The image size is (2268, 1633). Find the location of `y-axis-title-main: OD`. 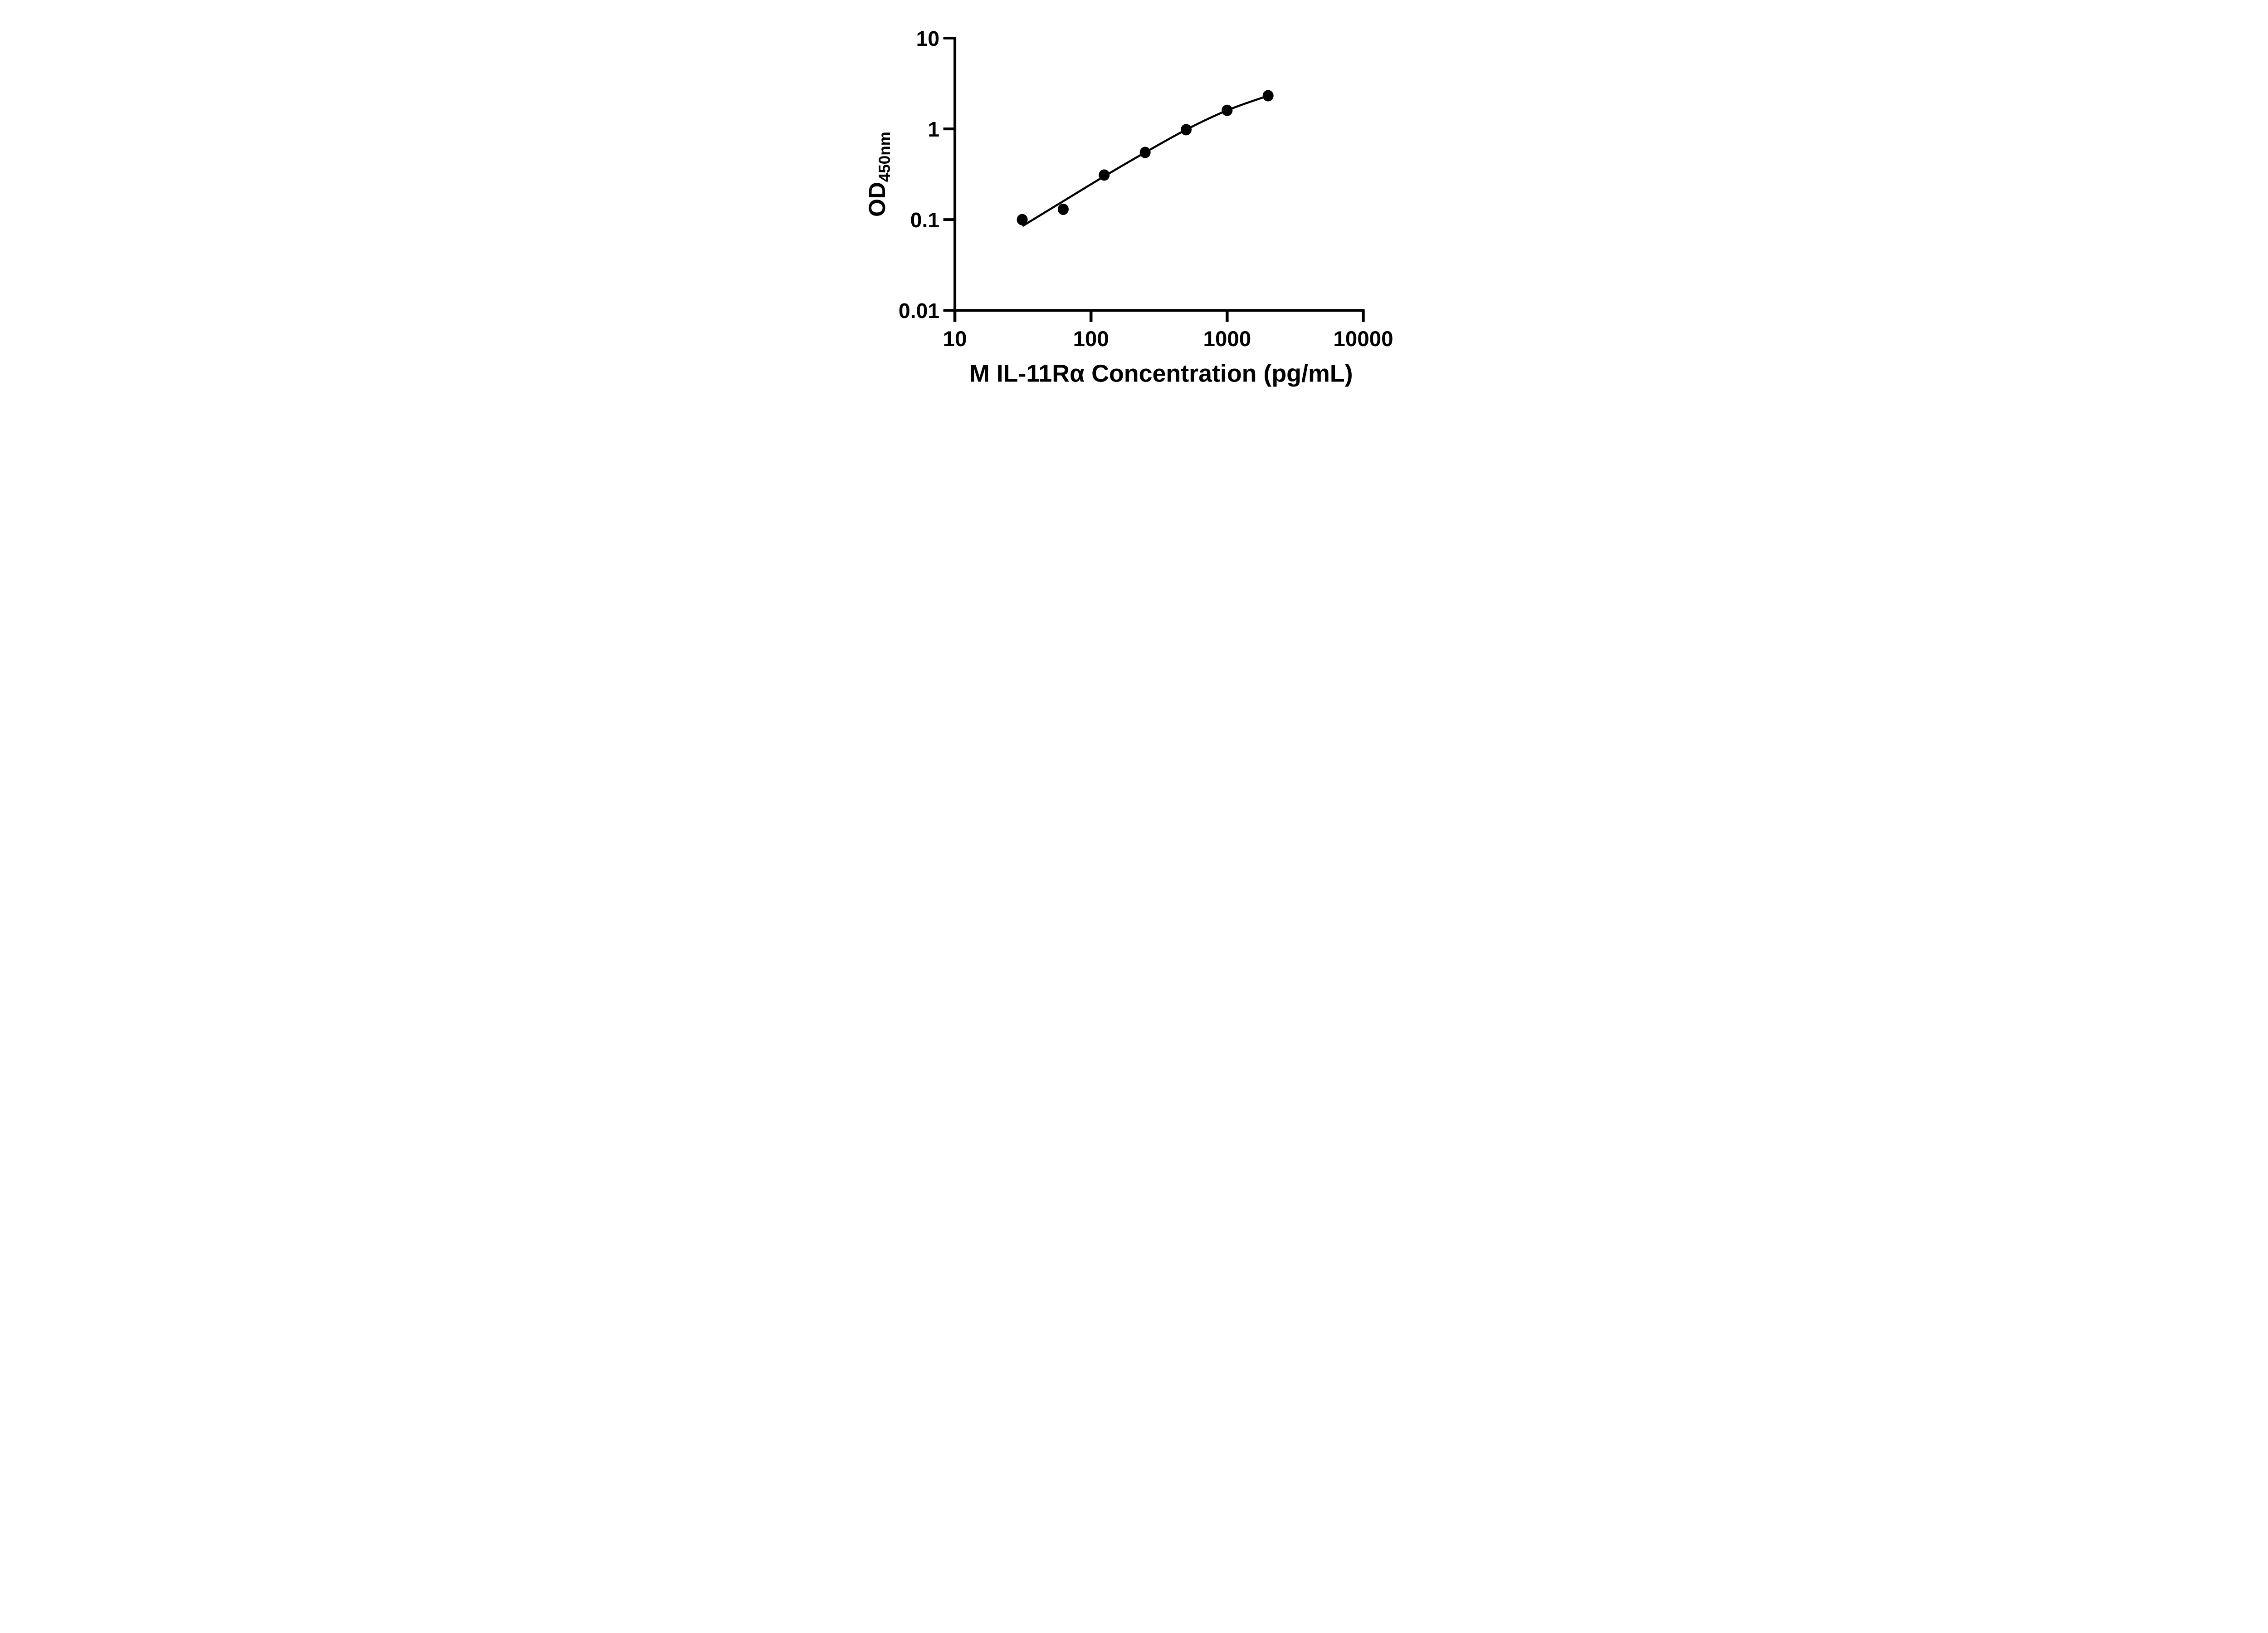

y-axis-title-main: OD is located at coordinates (877, 199).